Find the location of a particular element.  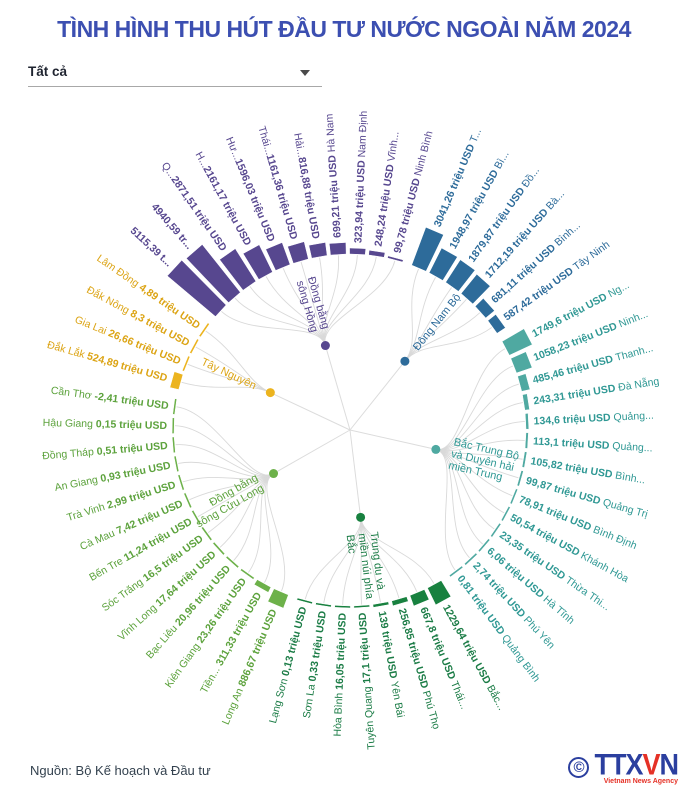

bar-label: Sơn La 0,33 triệu USD is located at coordinates (315, 664).